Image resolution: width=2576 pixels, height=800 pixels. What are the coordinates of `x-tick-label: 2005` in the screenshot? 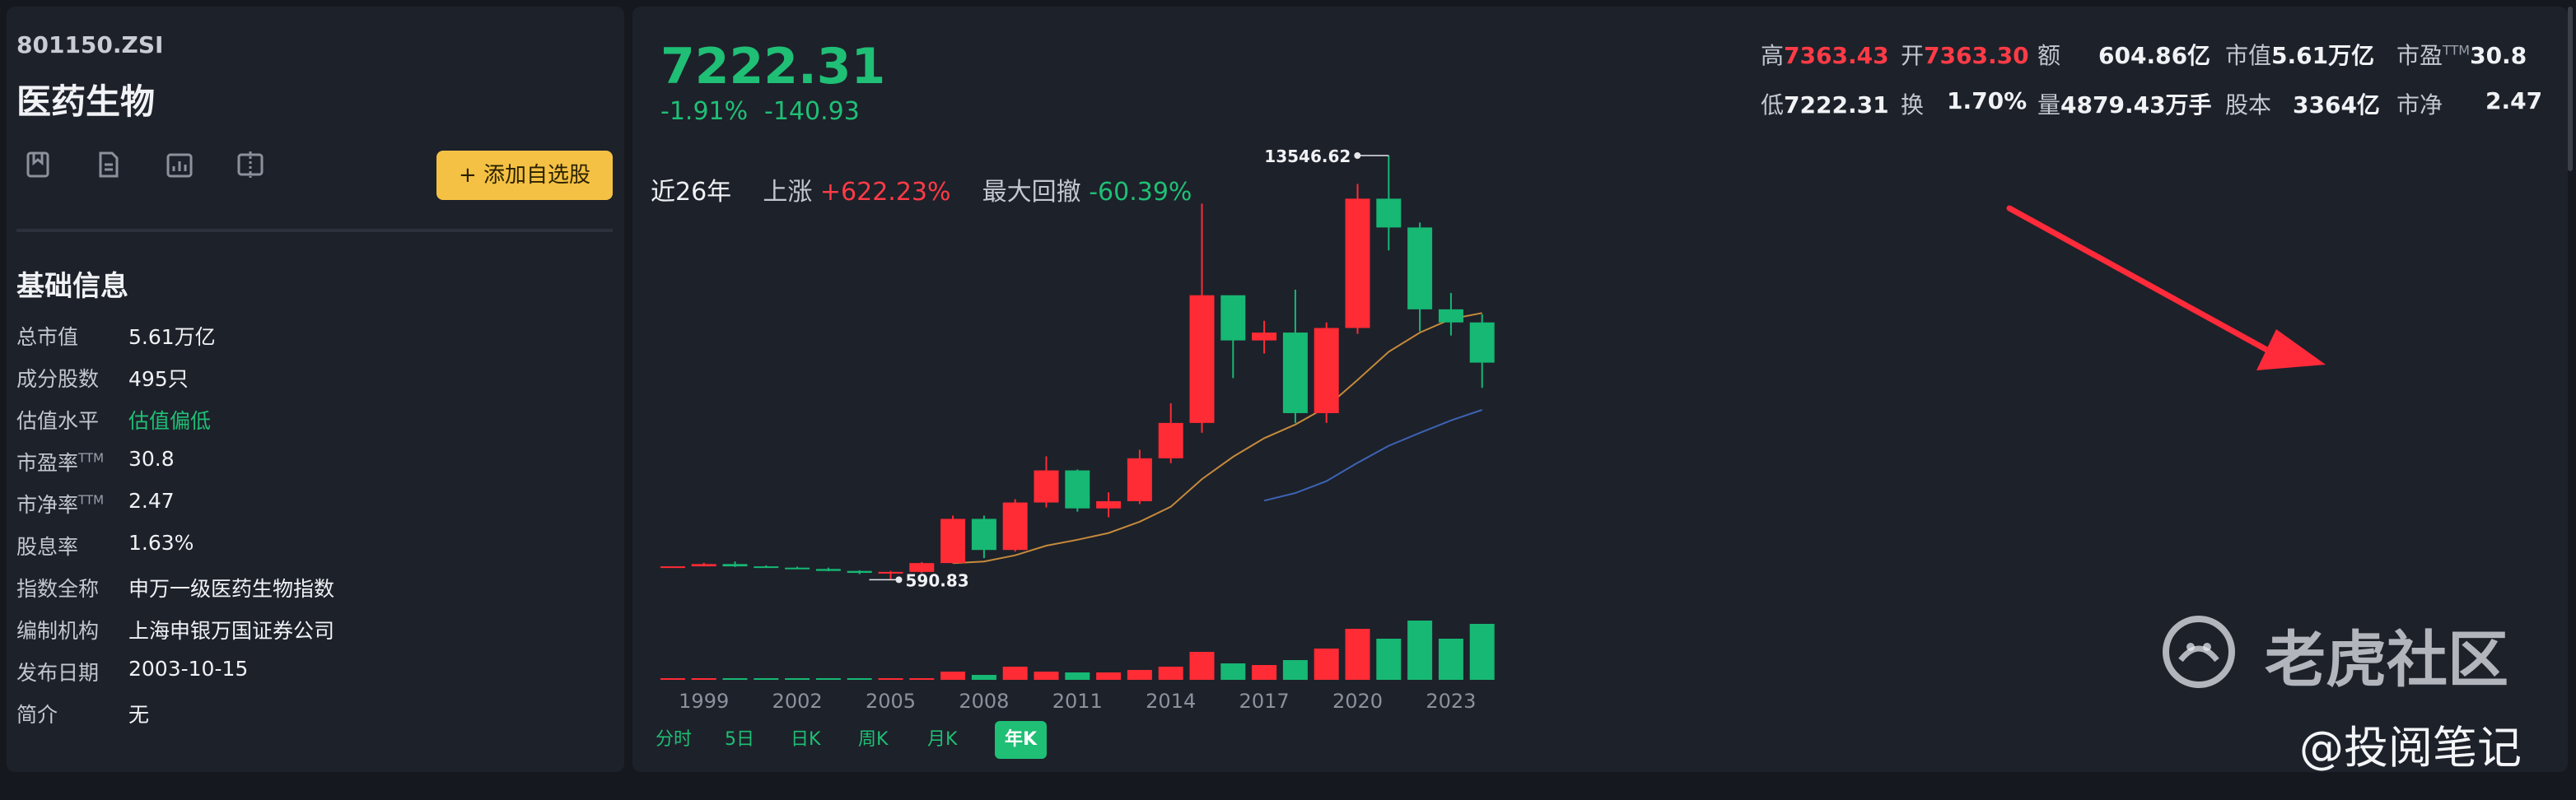 It's located at (891, 702).